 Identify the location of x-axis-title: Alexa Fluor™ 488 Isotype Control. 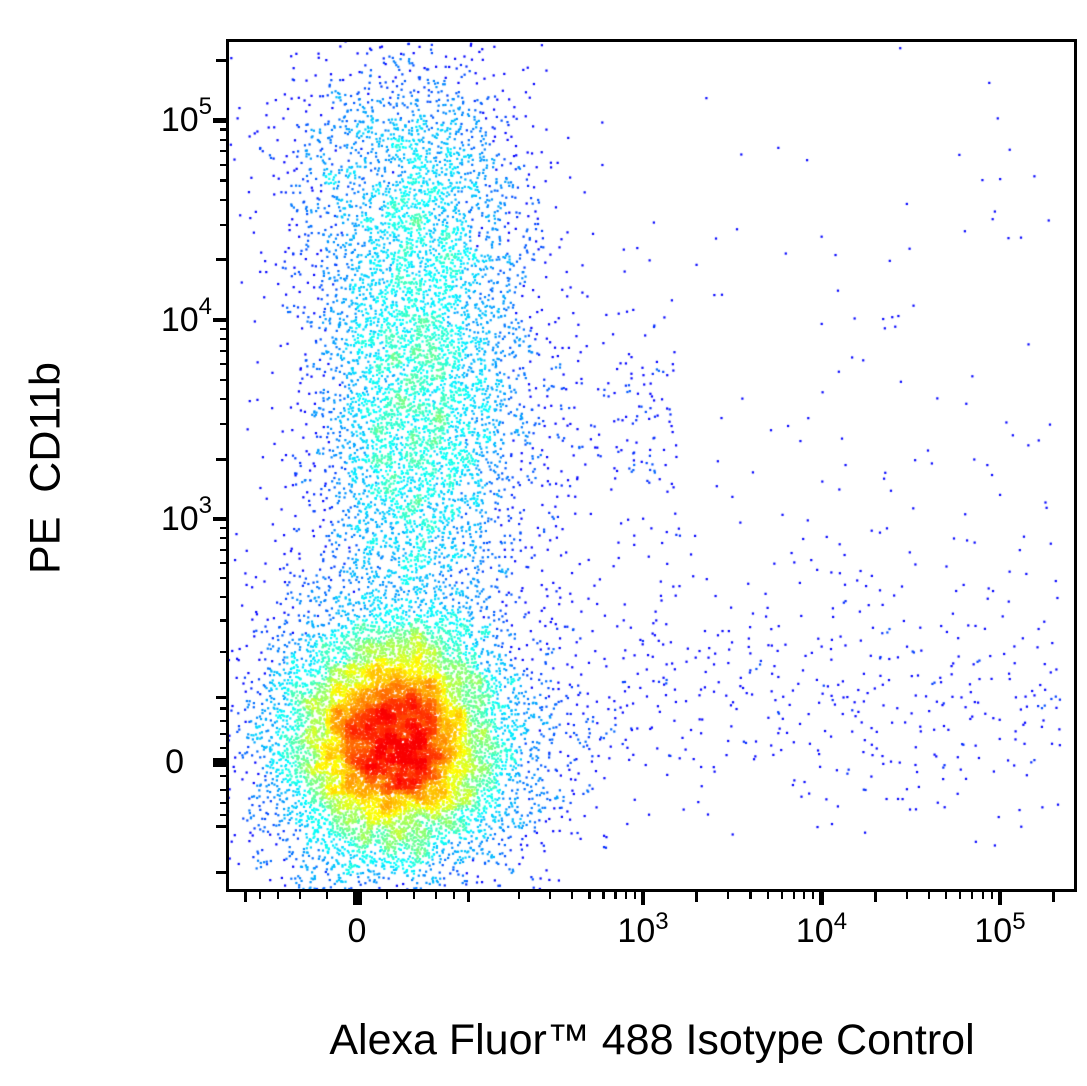
(652, 1040).